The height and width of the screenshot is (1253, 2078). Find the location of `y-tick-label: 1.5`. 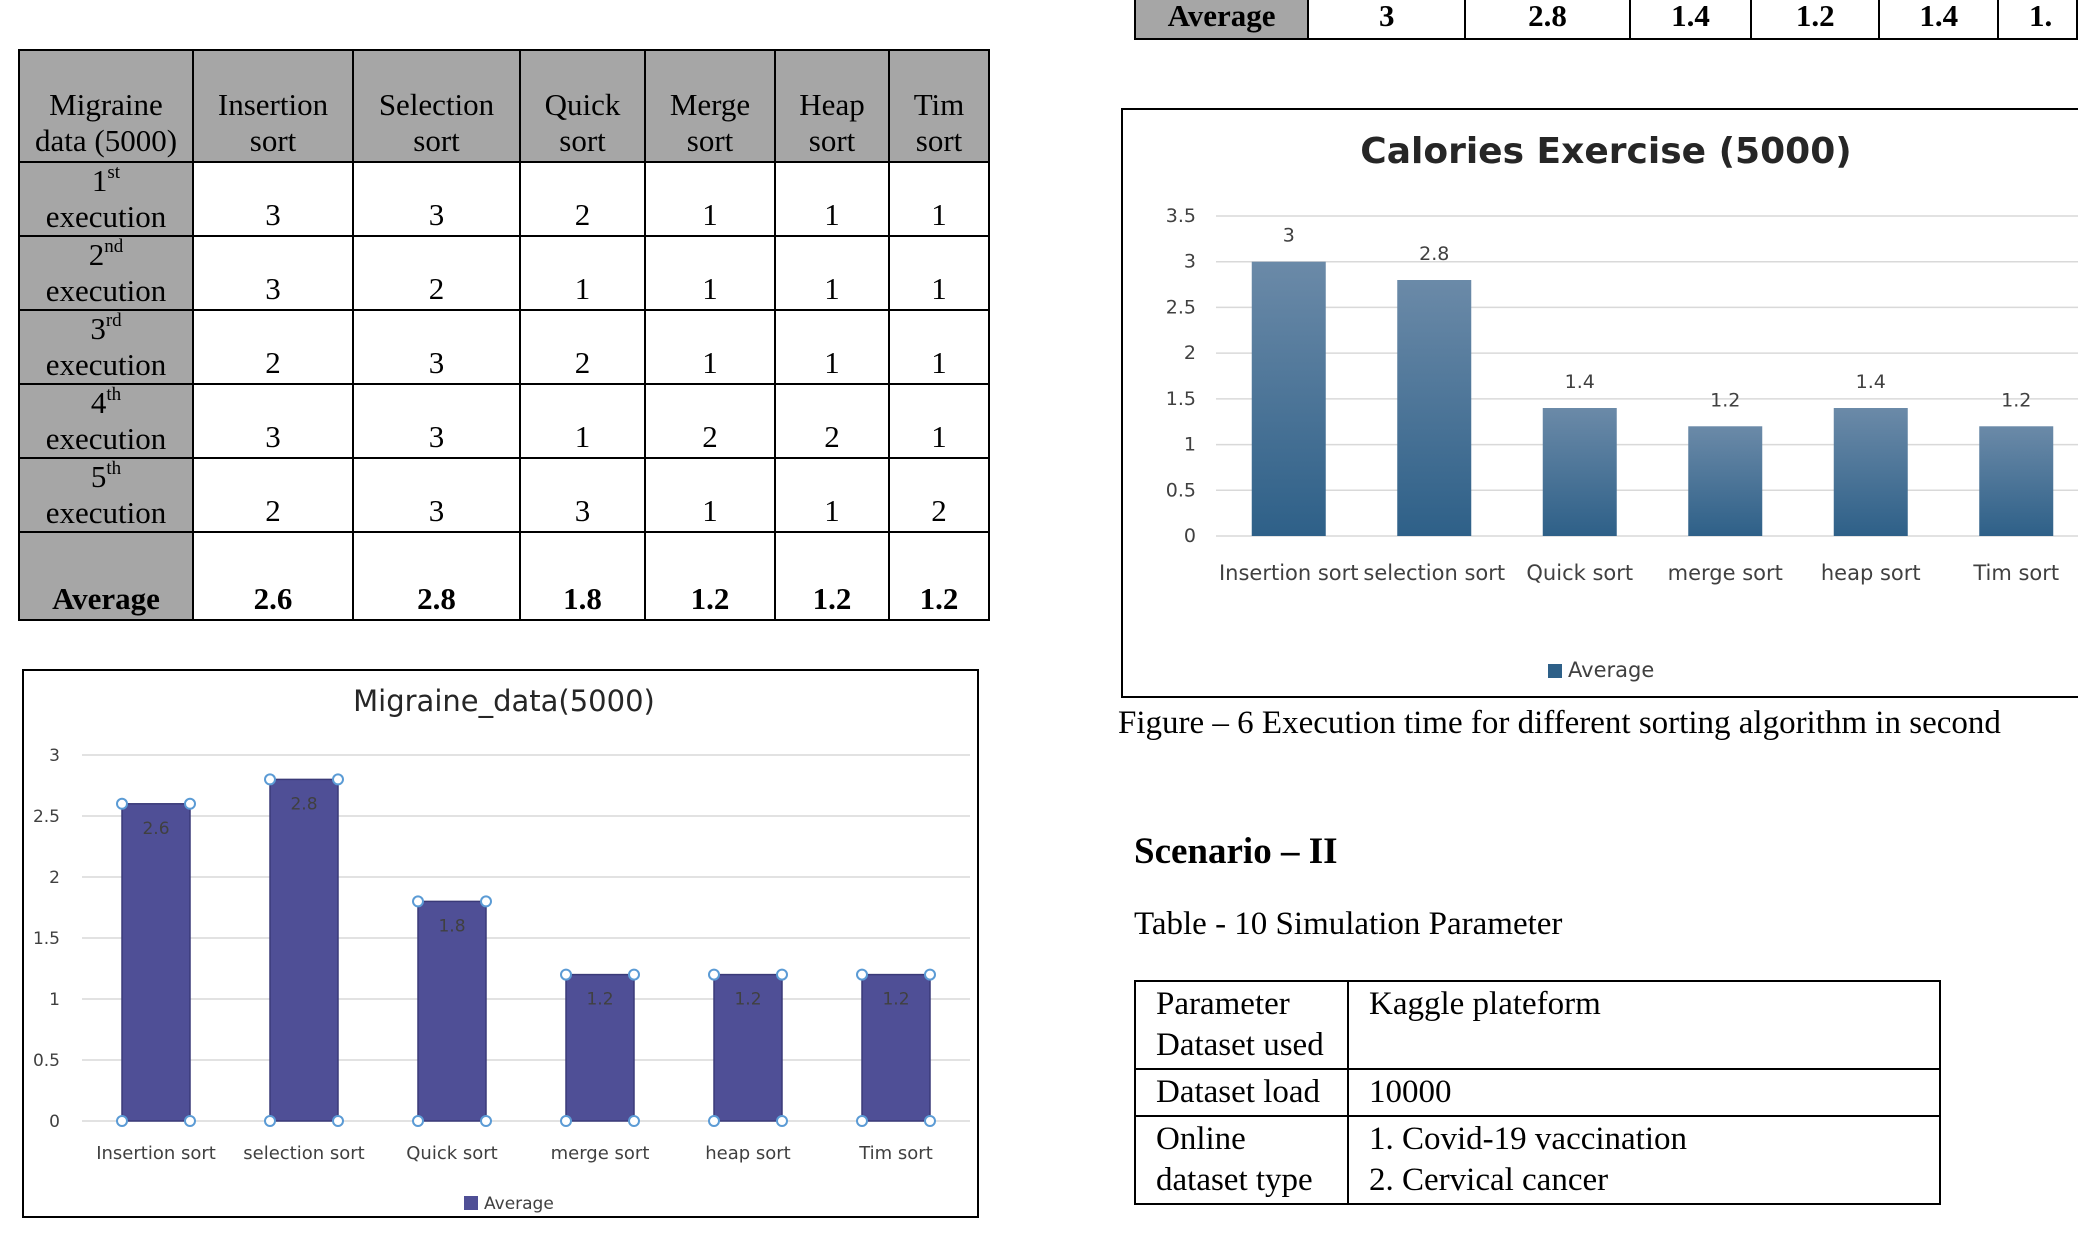

y-tick-label: 1.5 is located at coordinates (1181, 399).